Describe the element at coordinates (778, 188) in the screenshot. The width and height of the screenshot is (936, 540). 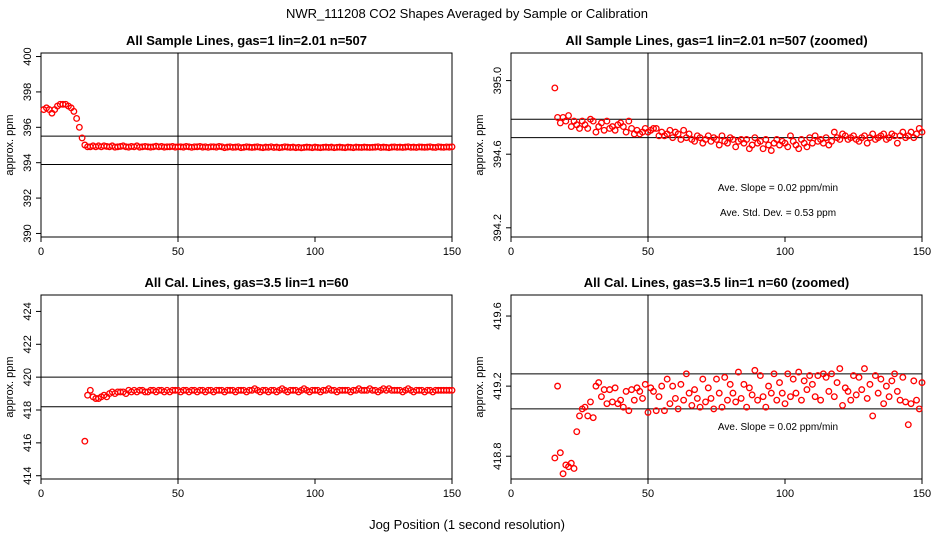
I see `annotation-text: Ave. Slope = 0.02 ppm/min` at that location.